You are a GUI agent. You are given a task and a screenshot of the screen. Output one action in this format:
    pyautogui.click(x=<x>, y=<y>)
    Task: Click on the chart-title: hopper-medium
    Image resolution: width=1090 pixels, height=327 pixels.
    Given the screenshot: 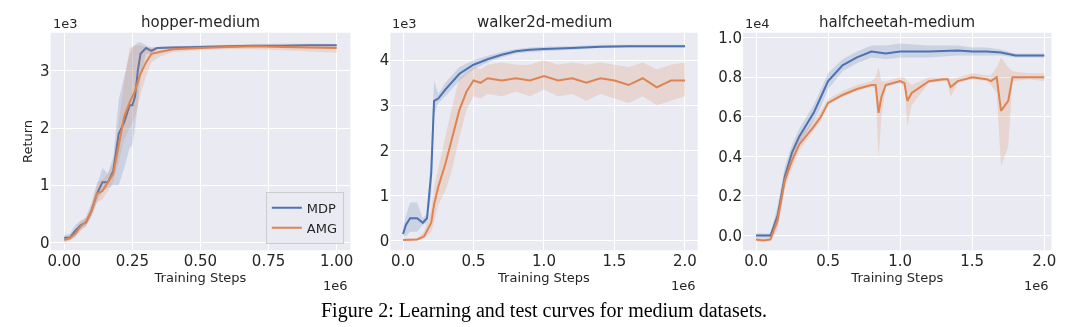 What is the action you would take?
    pyautogui.click(x=201, y=22)
    